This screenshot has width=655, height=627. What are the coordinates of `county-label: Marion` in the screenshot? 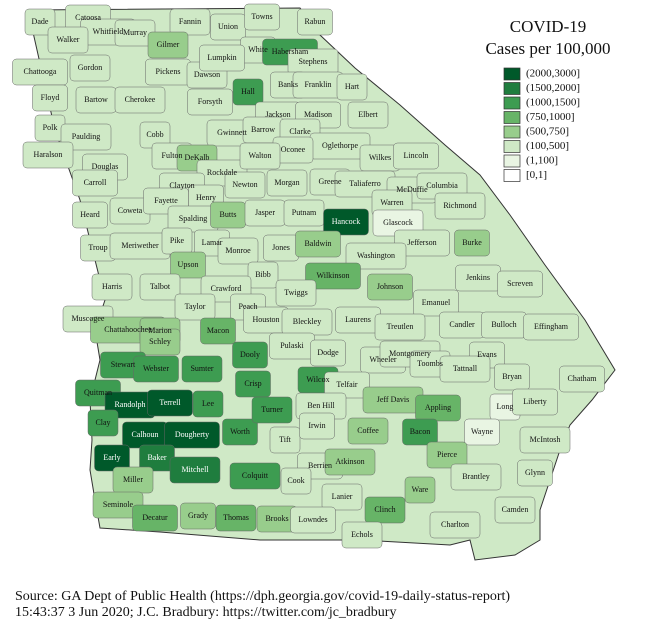 It's located at (160, 330).